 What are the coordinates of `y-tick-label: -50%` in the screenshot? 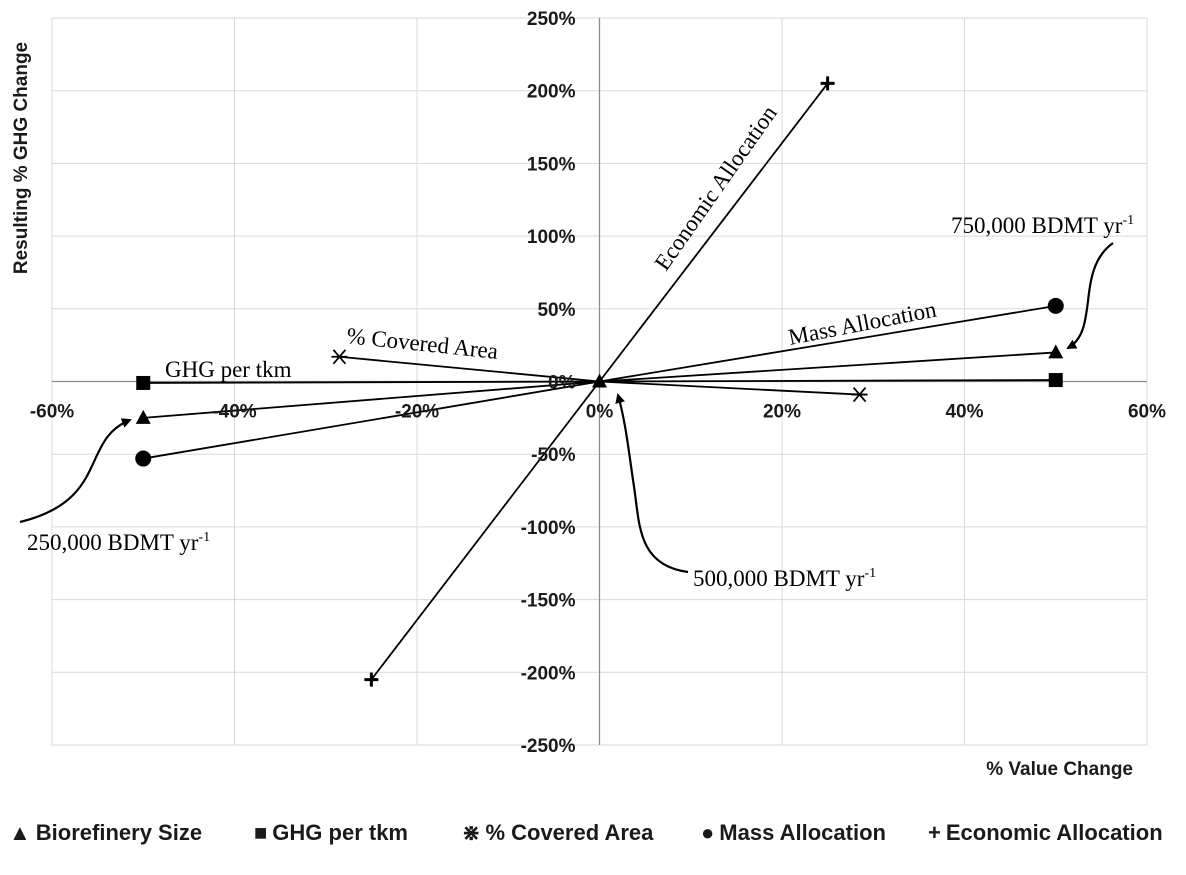 It's located at (553, 455).